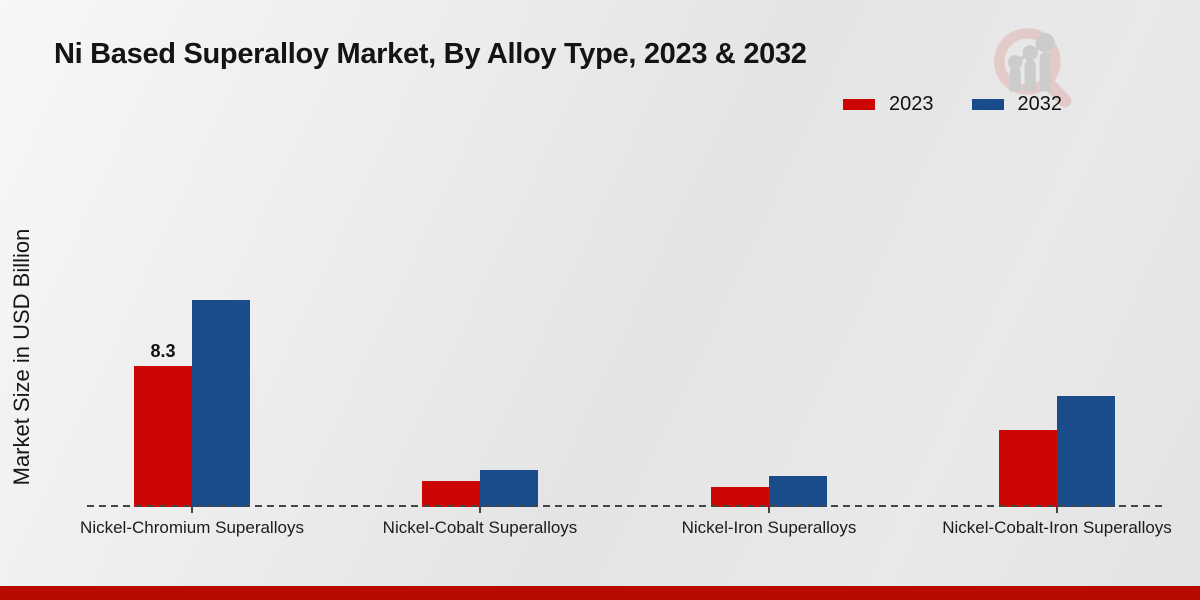 Image resolution: width=1200 pixels, height=600 pixels. What do you see at coordinates (625, 506) in the screenshot?
I see `x-axis-baseline` at bounding box center [625, 506].